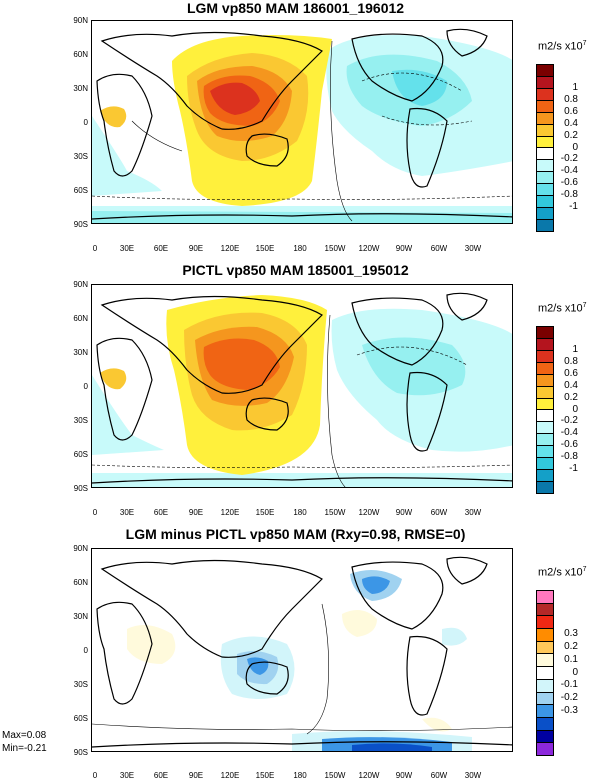  What do you see at coordinates (80, 88) in the screenshot?
I see `p1-ytick-30n: 30N` at bounding box center [80, 88].